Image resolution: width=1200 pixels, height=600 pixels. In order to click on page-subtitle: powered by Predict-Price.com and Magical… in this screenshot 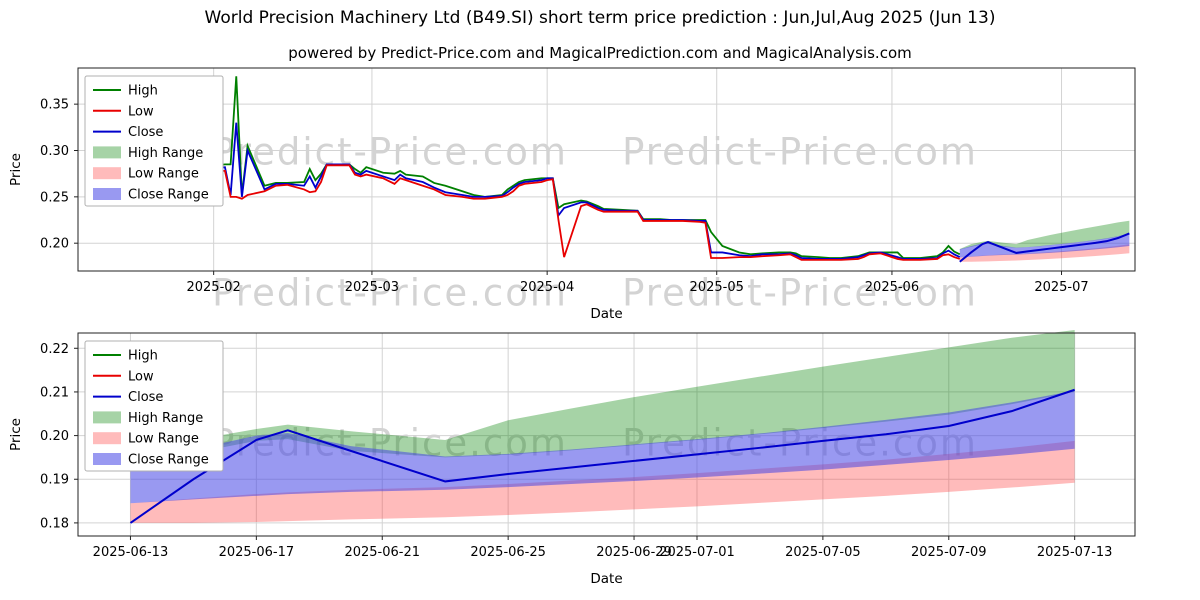, I will do `click(600, 53)`.